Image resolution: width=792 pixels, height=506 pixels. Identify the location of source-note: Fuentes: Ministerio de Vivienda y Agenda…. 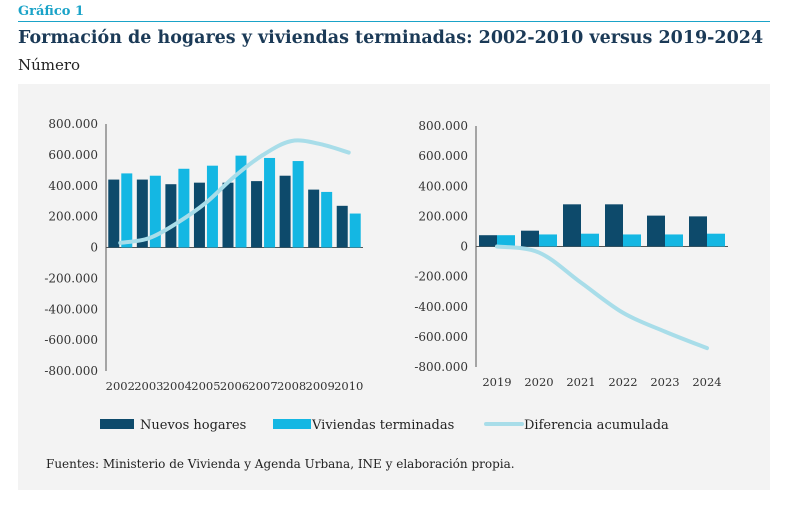
(280, 464).